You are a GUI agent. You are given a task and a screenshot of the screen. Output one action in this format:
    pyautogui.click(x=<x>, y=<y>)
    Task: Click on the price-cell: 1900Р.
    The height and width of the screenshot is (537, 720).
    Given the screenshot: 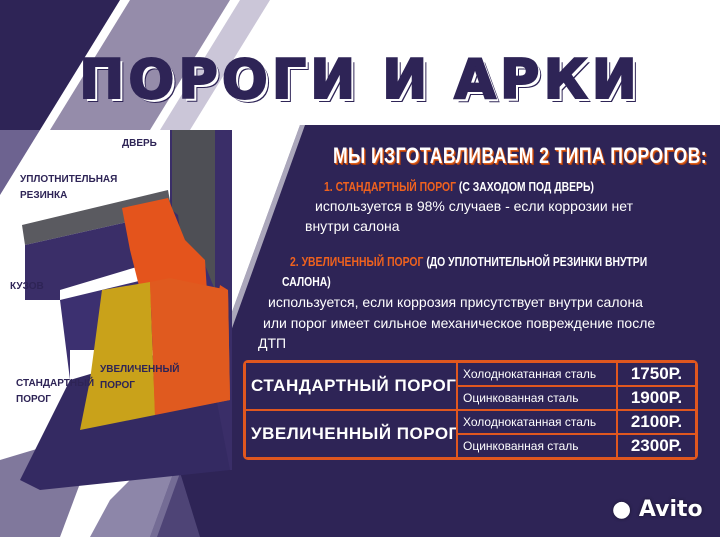 What is the action you would take?
    pyautogui.click(x=656, y=398)
    